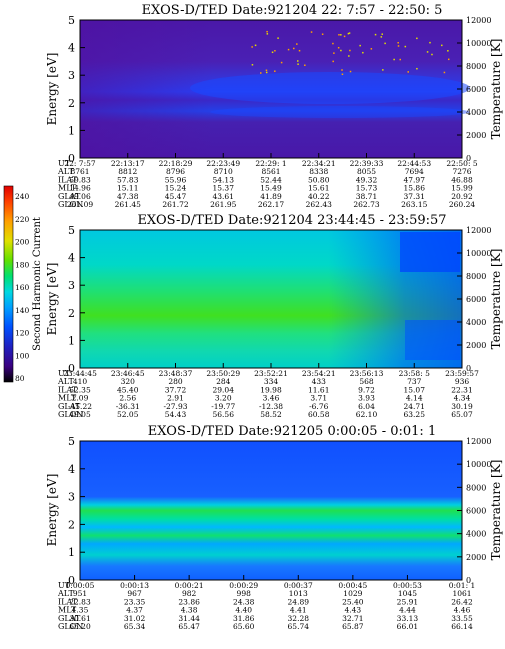 Image resolution: width=505 pixels, height=649 pixels. What do you see at coordinates (414, 163) in the screenshot?
I see `ephemeris-cell: 22:44:53` at bounding box center [414, 163].